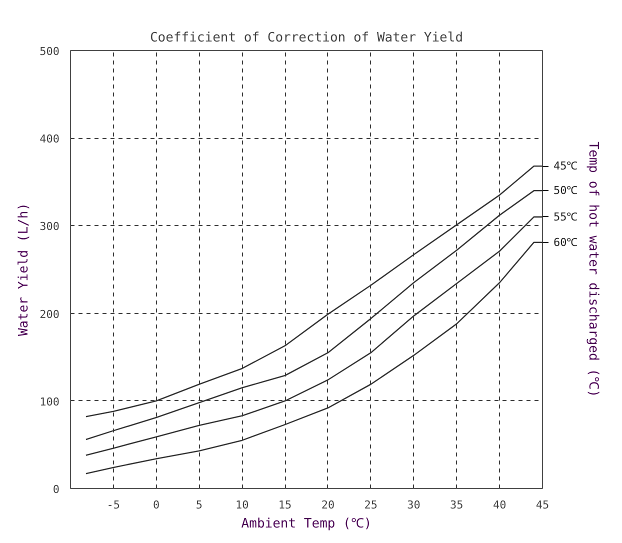 This screenshot has height=543, width=622. I want to click on x-tick-label: 5, so click(199, 505).